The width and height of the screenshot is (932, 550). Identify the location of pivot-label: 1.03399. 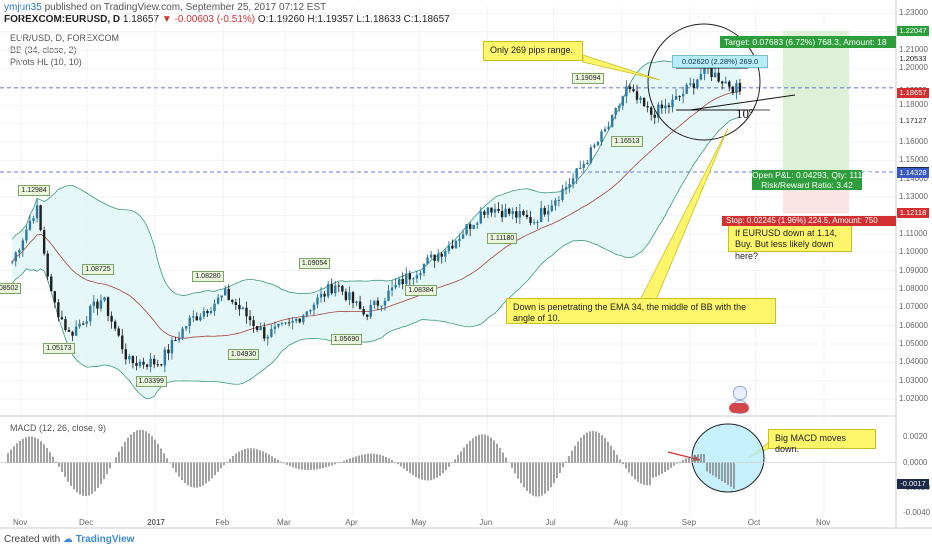
(151, 382).